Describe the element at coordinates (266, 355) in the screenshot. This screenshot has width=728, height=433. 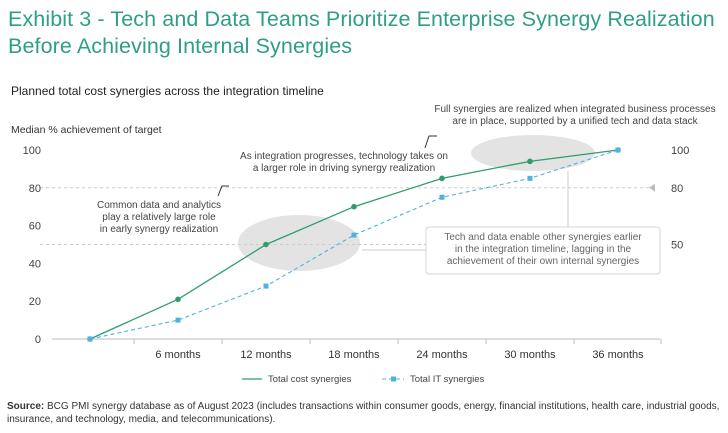
I see `x-tick-label: 12 months` at that location.